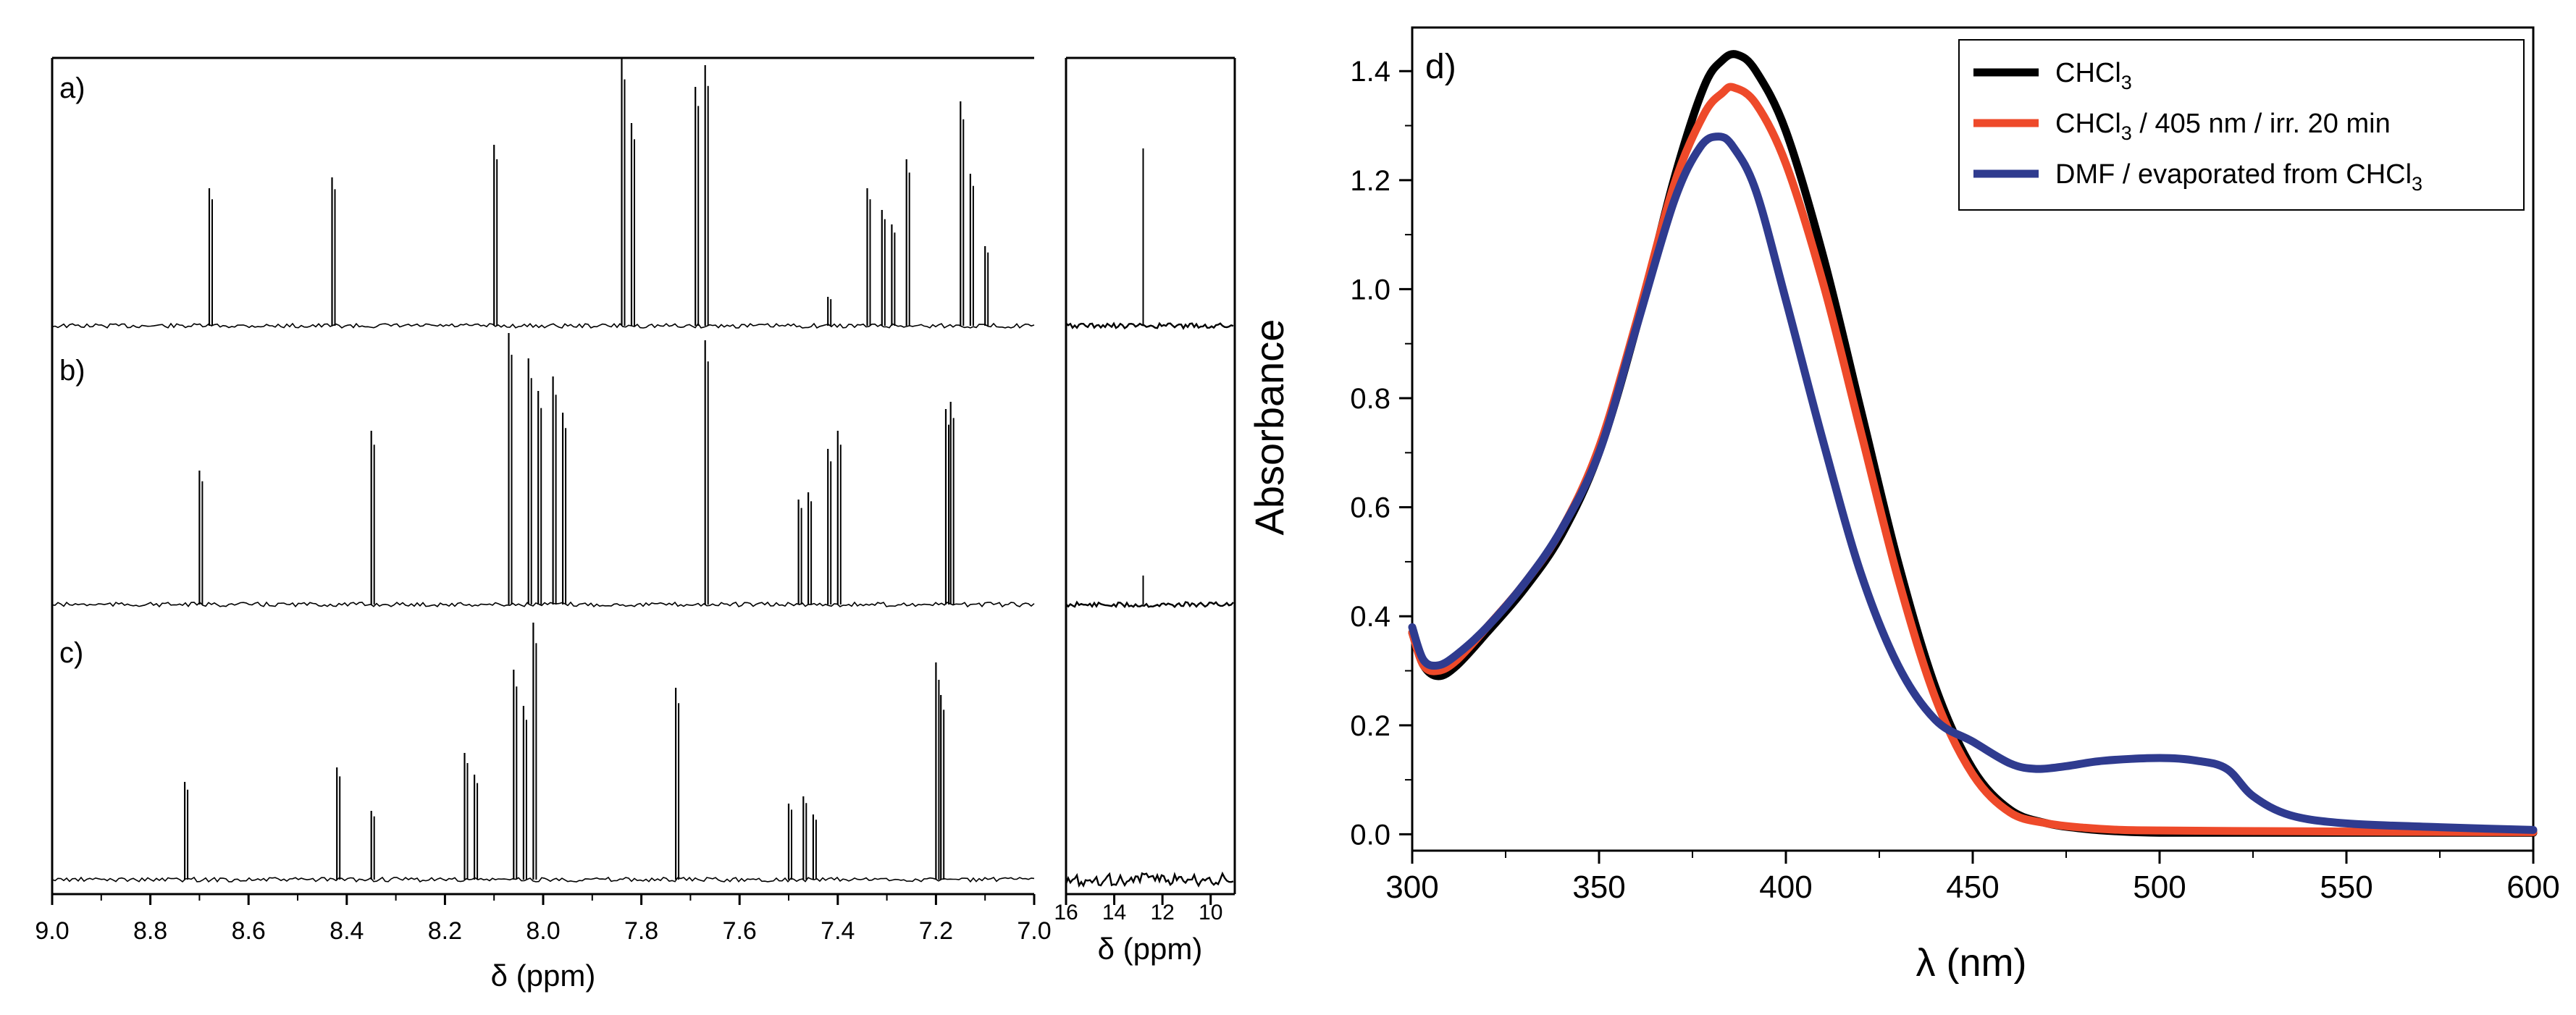  Describe the element at coordinates (1150, 476) in the screenshot. I see `nmr-inset-frame` at that location.